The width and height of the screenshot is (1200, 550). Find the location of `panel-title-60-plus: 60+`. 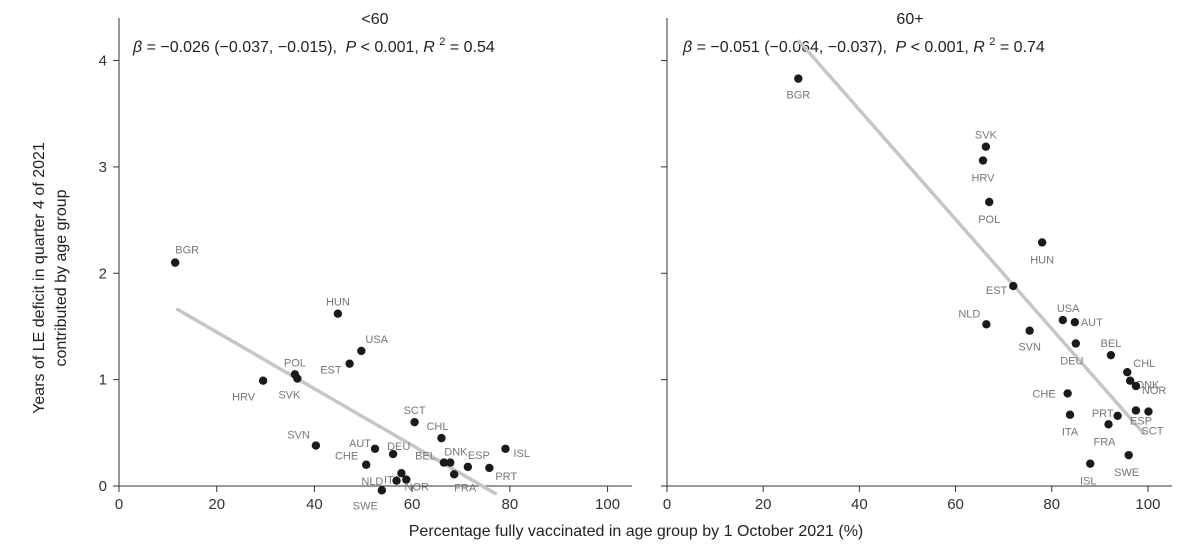

panel-title-60-plus: 60+ is located at coordinates (909, 19).